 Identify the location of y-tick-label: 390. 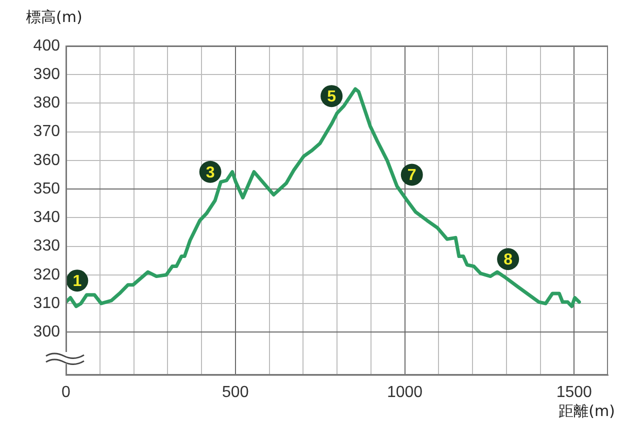
(46, 75).